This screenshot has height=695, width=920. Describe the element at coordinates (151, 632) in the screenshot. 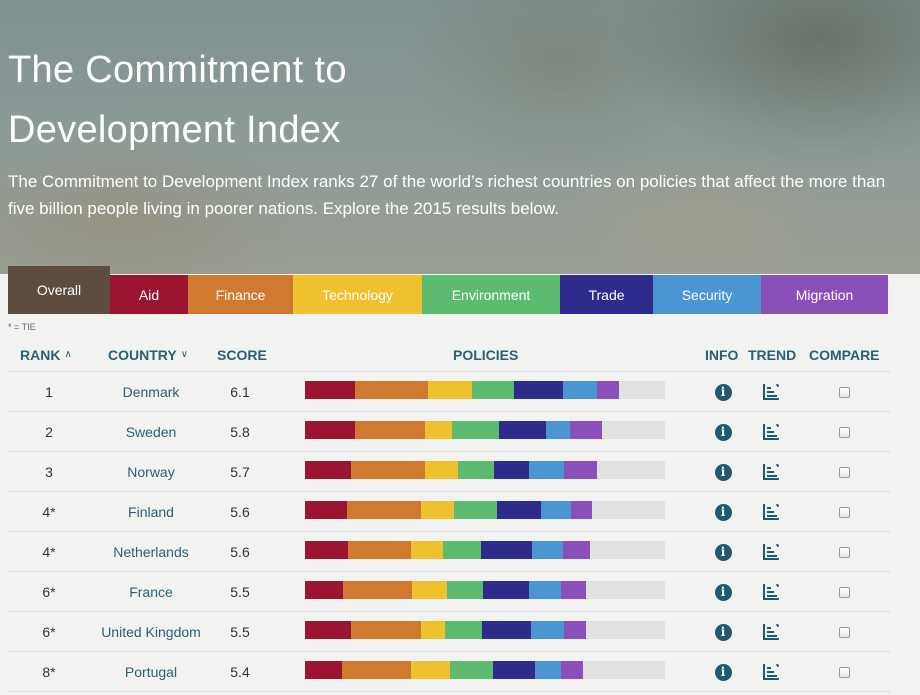

I see `country-cell: United Kingdom` at that location.